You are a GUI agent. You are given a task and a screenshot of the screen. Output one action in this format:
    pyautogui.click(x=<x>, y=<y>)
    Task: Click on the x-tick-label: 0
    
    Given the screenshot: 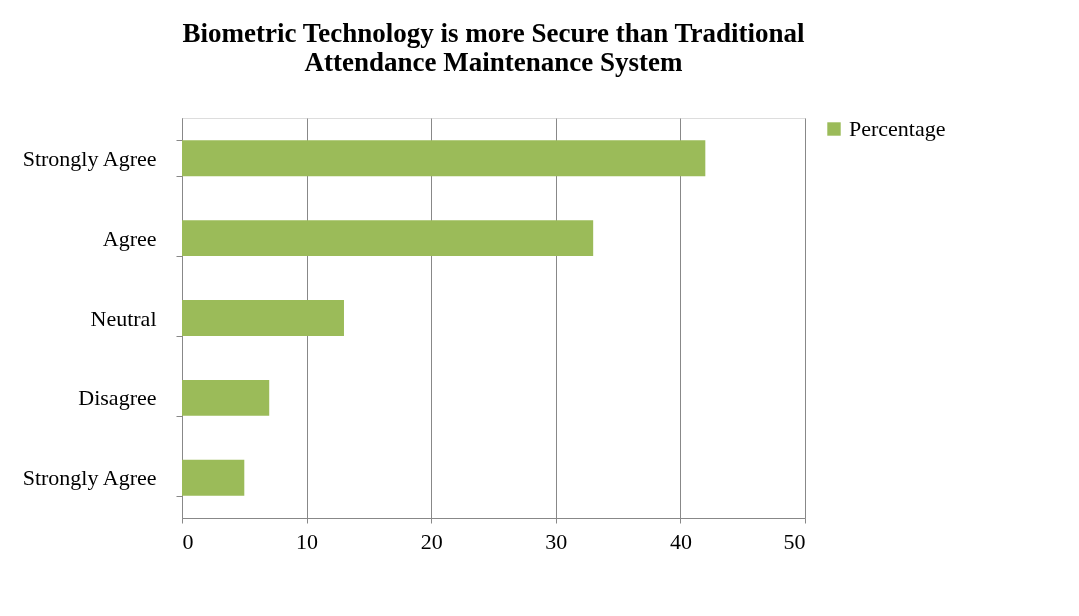 What is the action you would take?
    pyautogui.click(x=188, y=541)
    